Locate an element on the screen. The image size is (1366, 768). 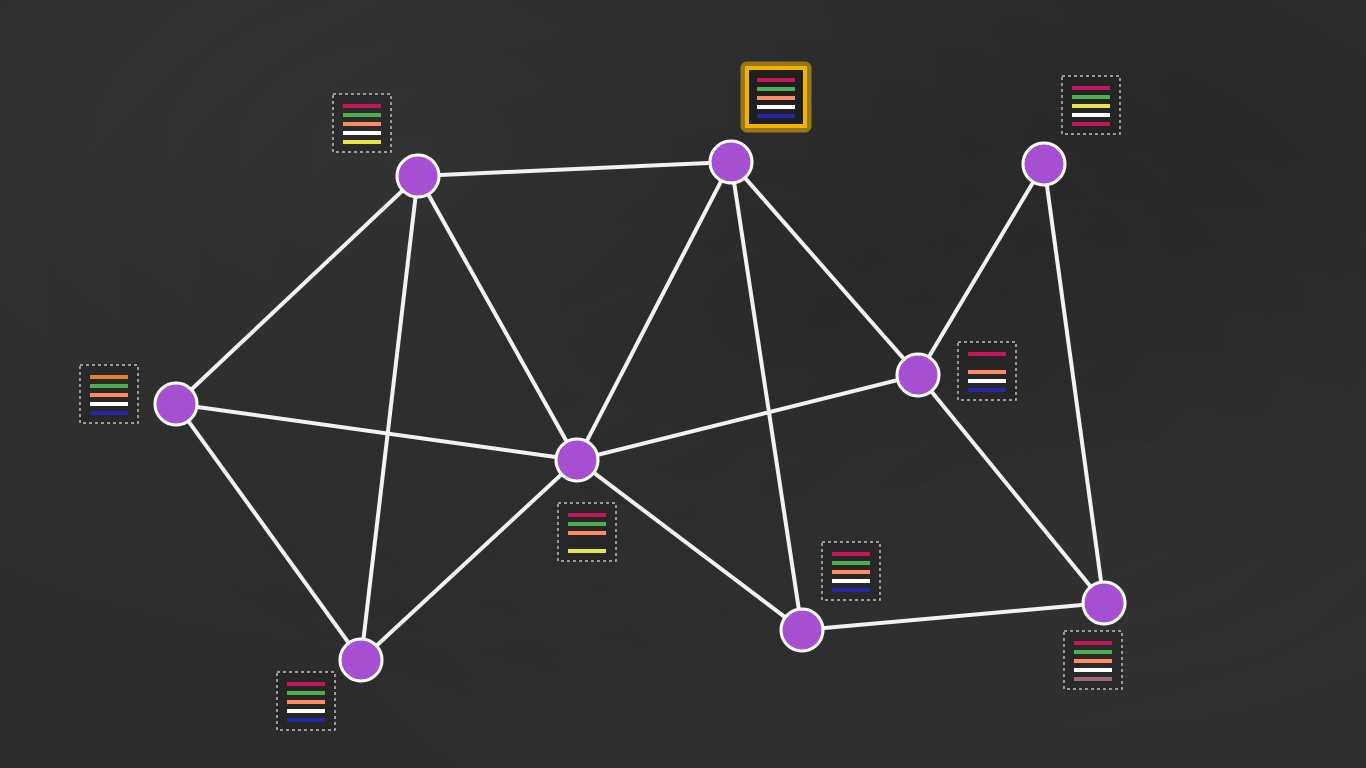
edge-n5-n9 is located at coordinates (689, 545).